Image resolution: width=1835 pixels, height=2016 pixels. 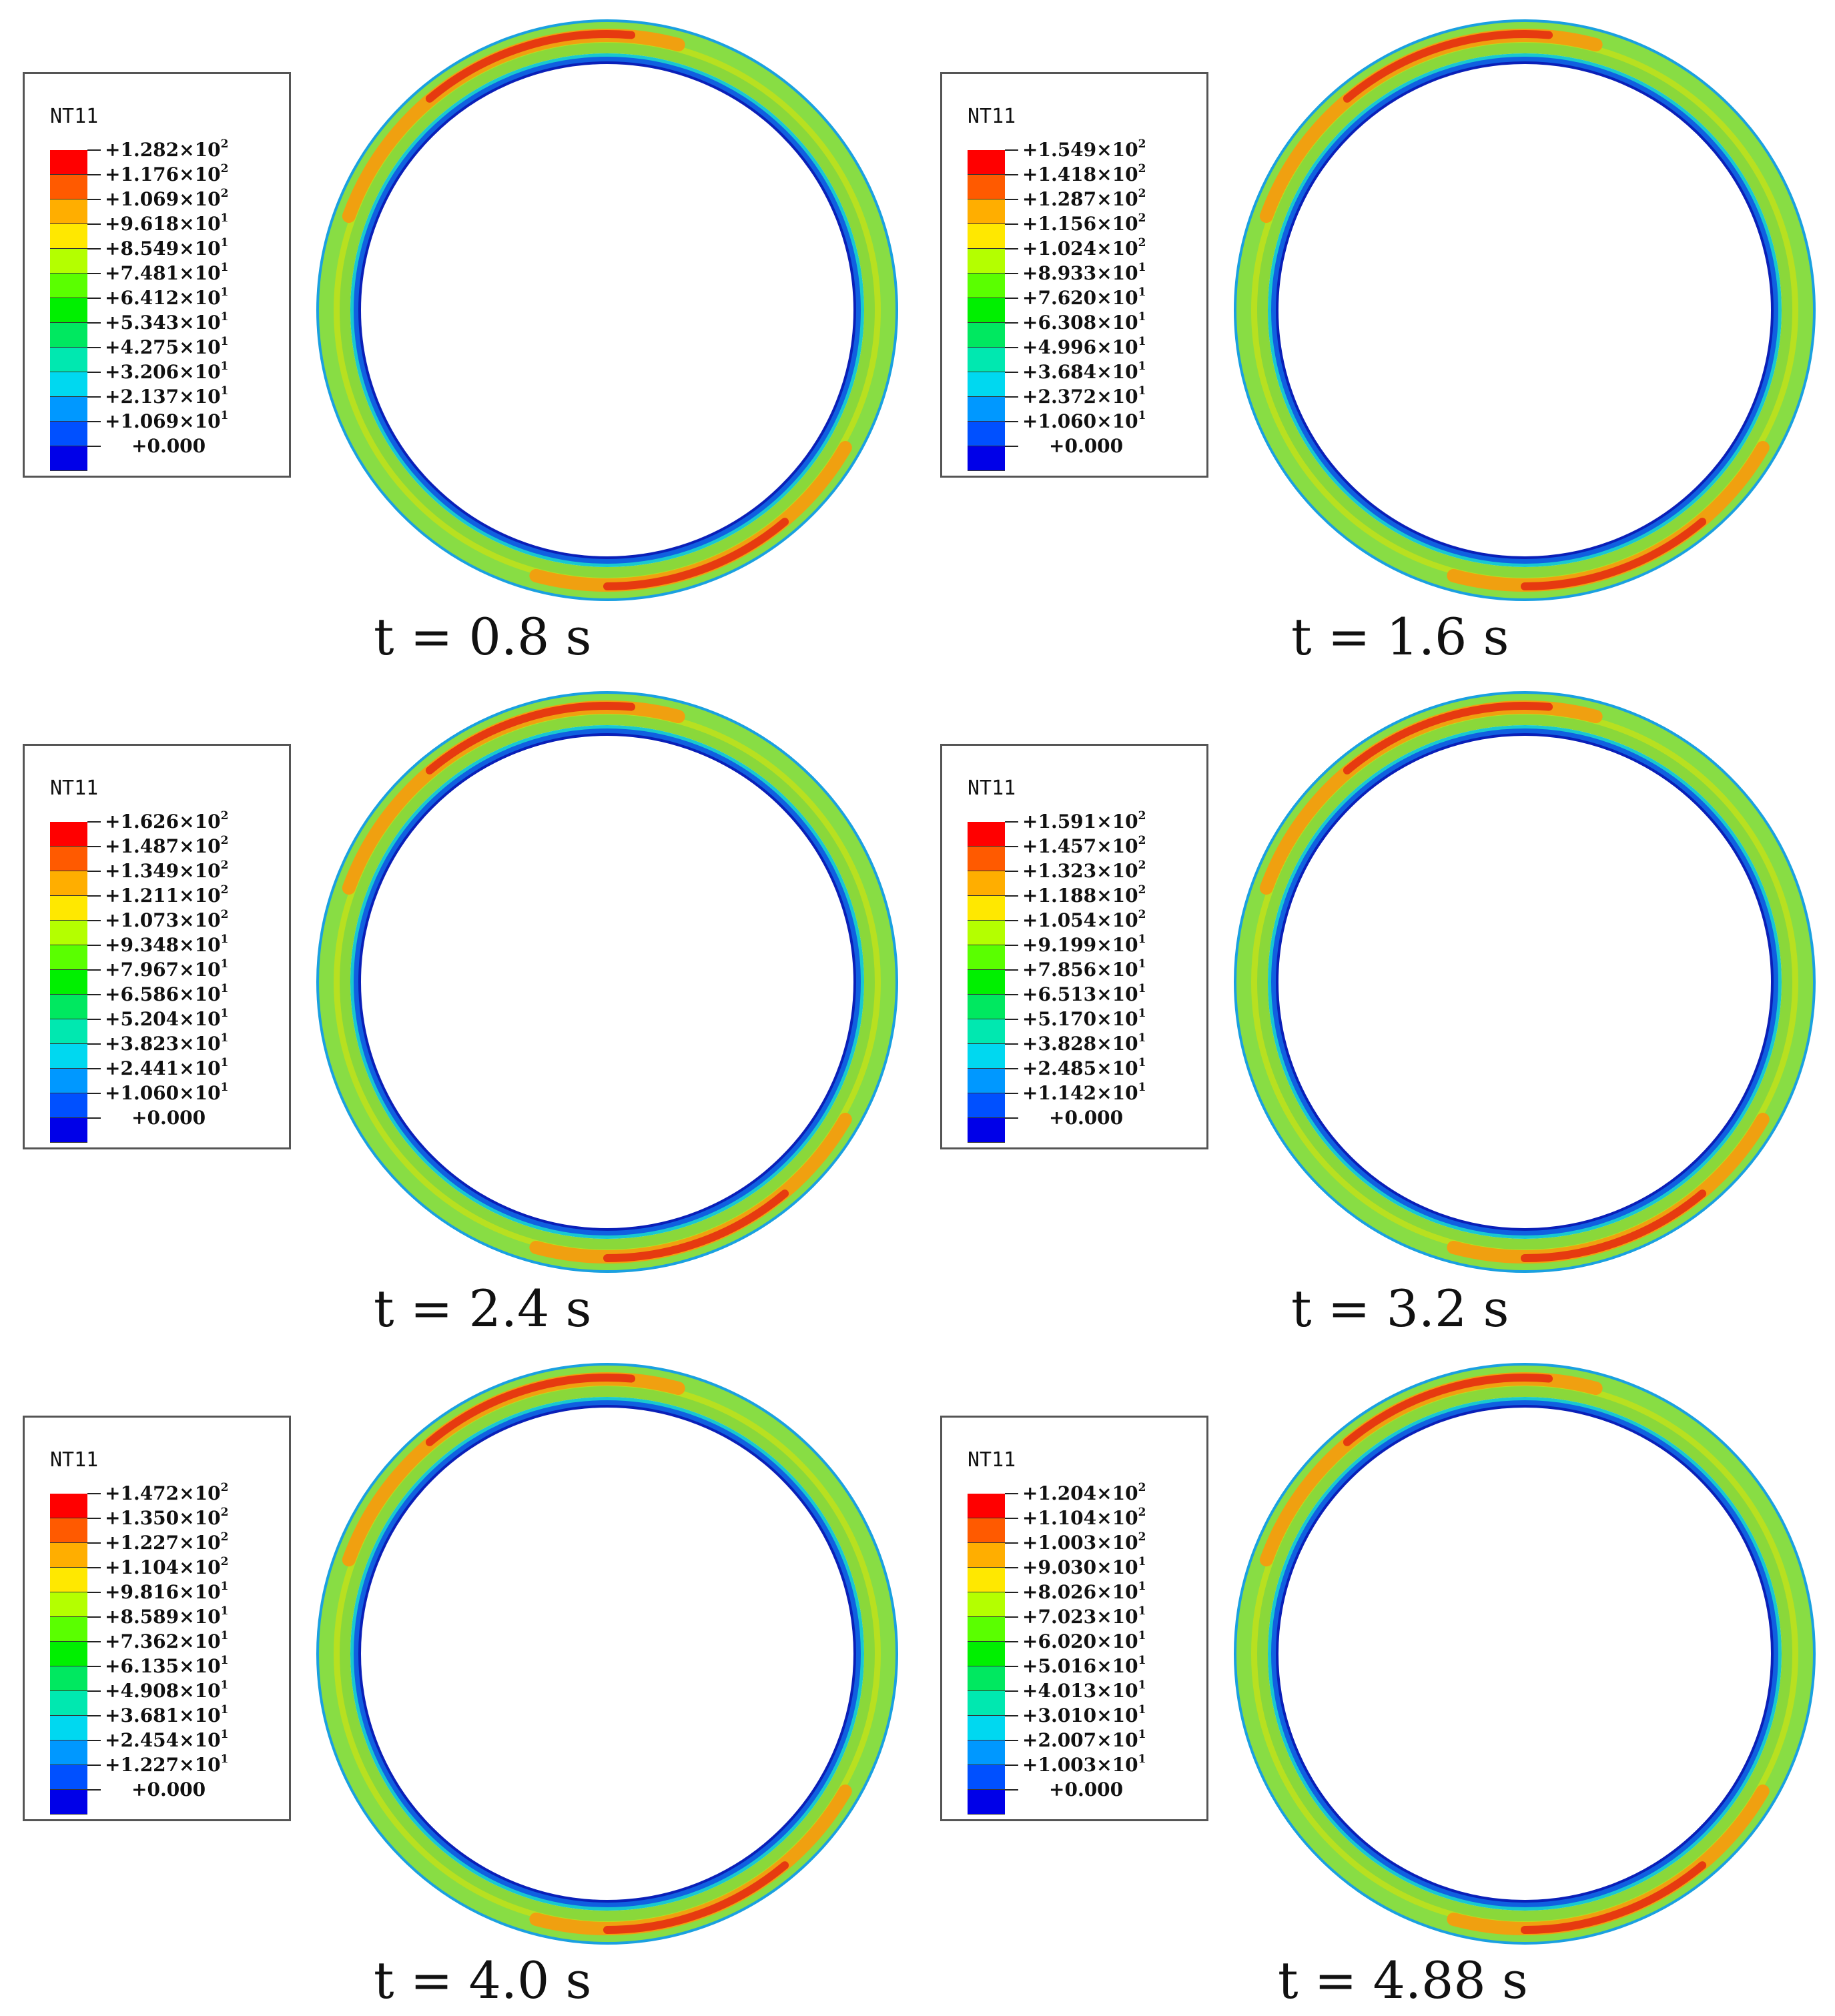 I want to click on legend-mantissa: +1.487, so click(x=142, y=846).